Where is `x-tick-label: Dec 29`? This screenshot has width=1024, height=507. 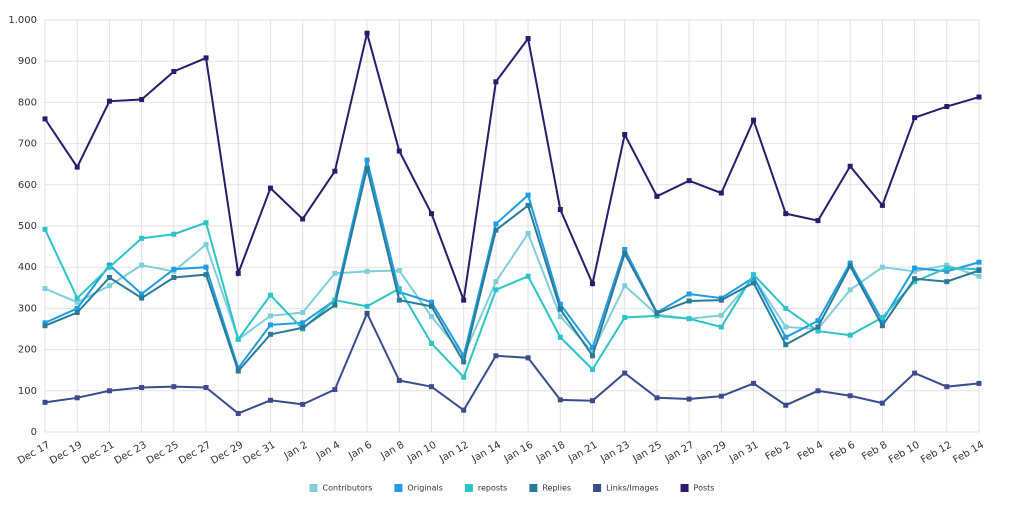
x-tick-label: Dec 29 is located at coordinates (227, 453).